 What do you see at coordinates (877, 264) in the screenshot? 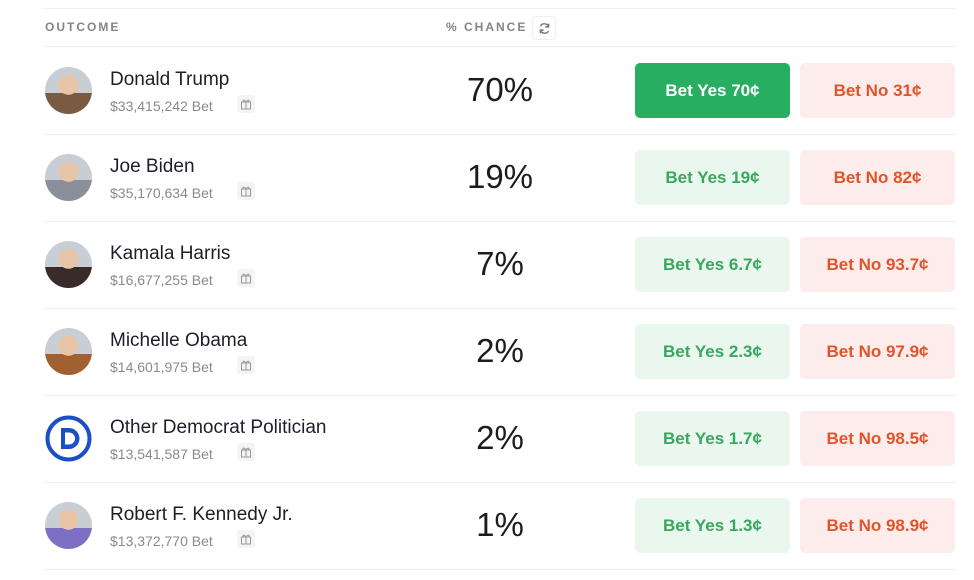
I see `bet-no-button: Bet No 93.7¢` at bounding box center [877, 264].